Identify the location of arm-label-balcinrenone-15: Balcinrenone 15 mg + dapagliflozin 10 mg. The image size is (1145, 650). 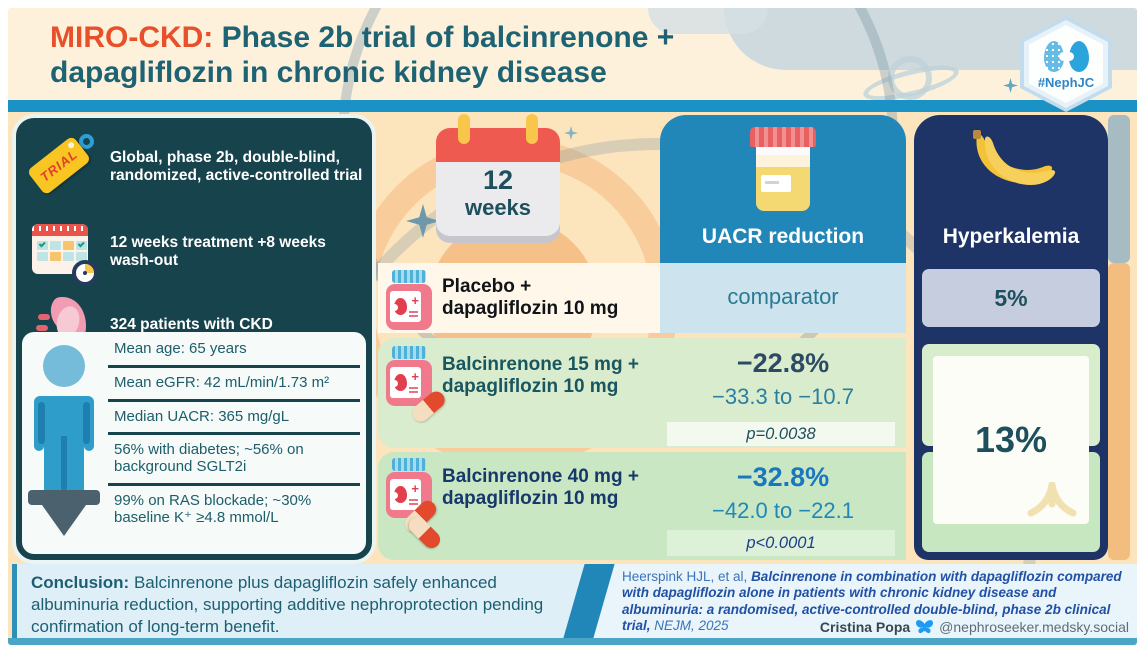
(552, 376).